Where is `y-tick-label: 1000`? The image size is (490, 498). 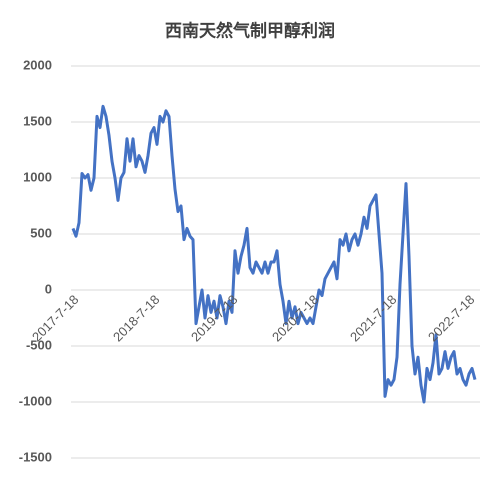 y-tick-label: 1000 is located at coordinates (37, 176).